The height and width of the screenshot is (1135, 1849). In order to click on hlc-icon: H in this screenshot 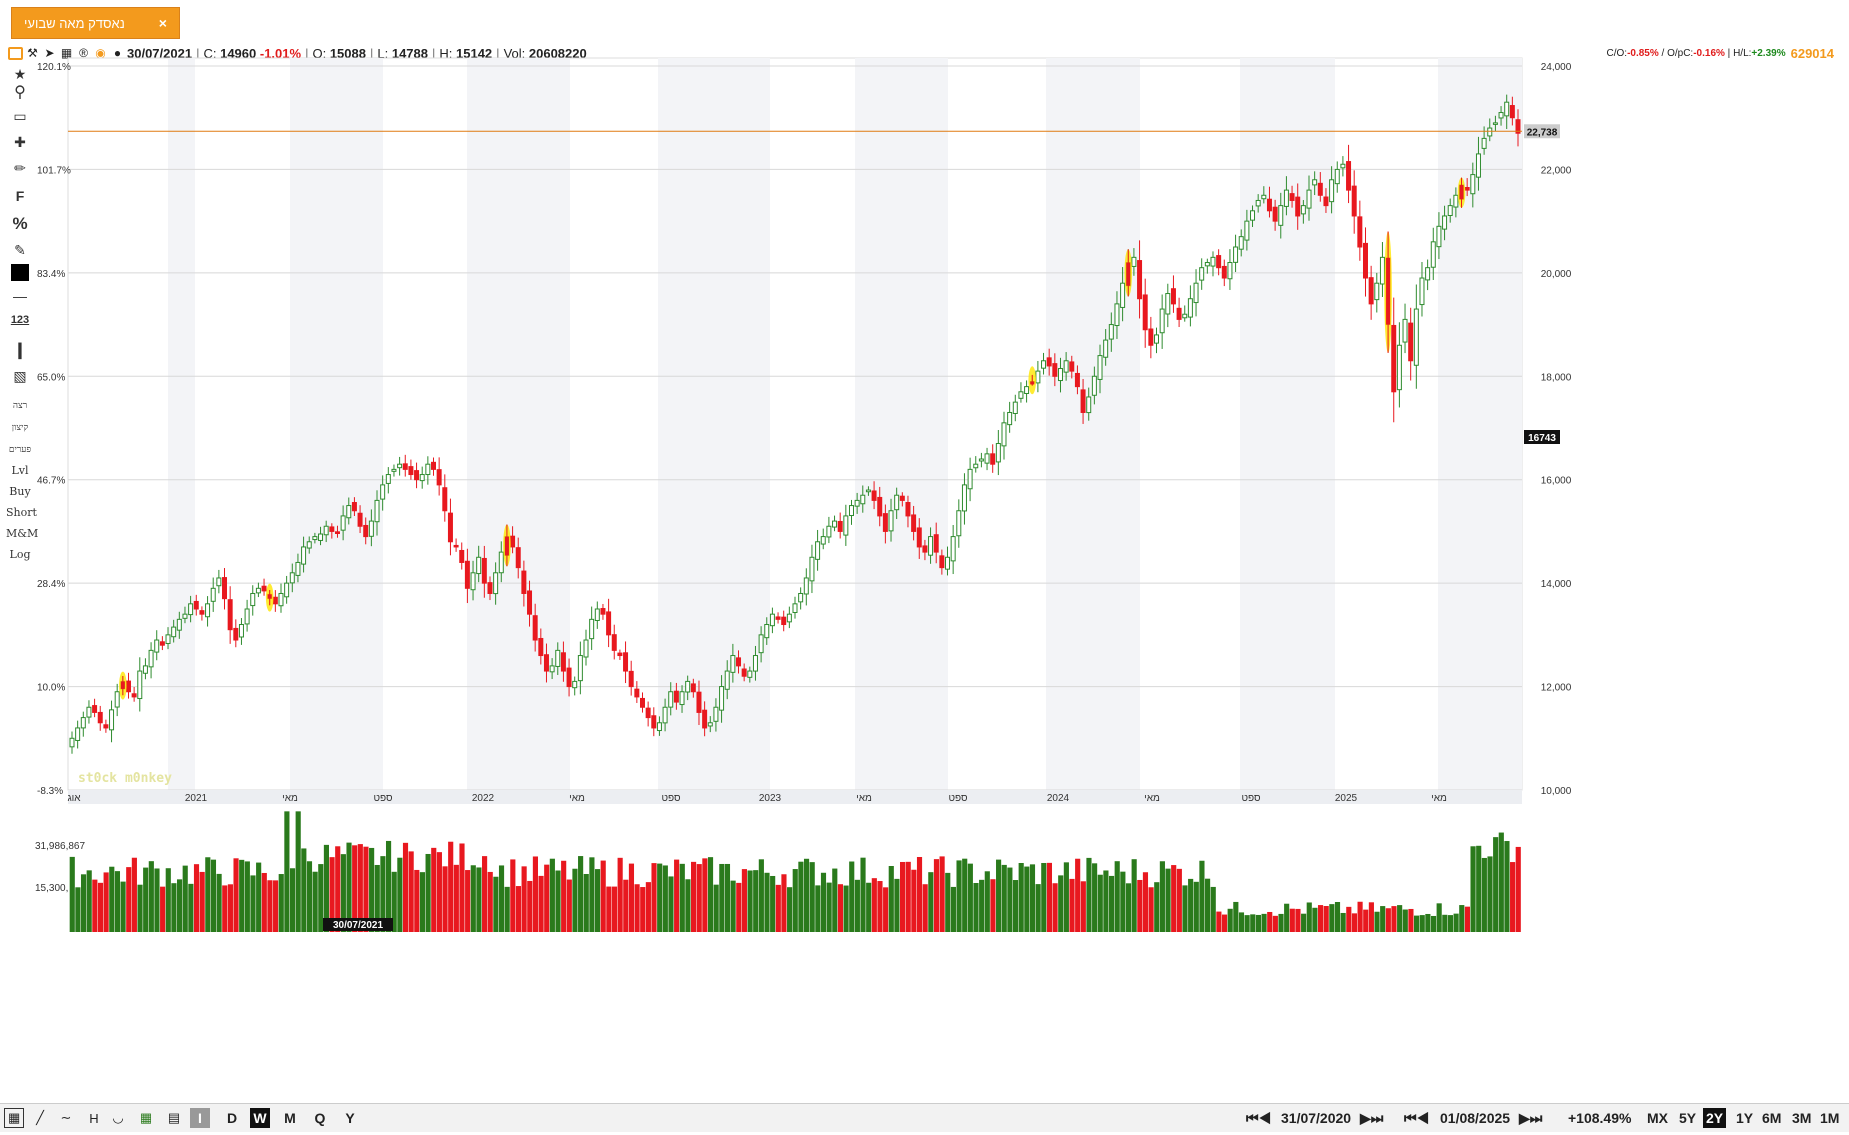, I will do `click(94, 1118)`.